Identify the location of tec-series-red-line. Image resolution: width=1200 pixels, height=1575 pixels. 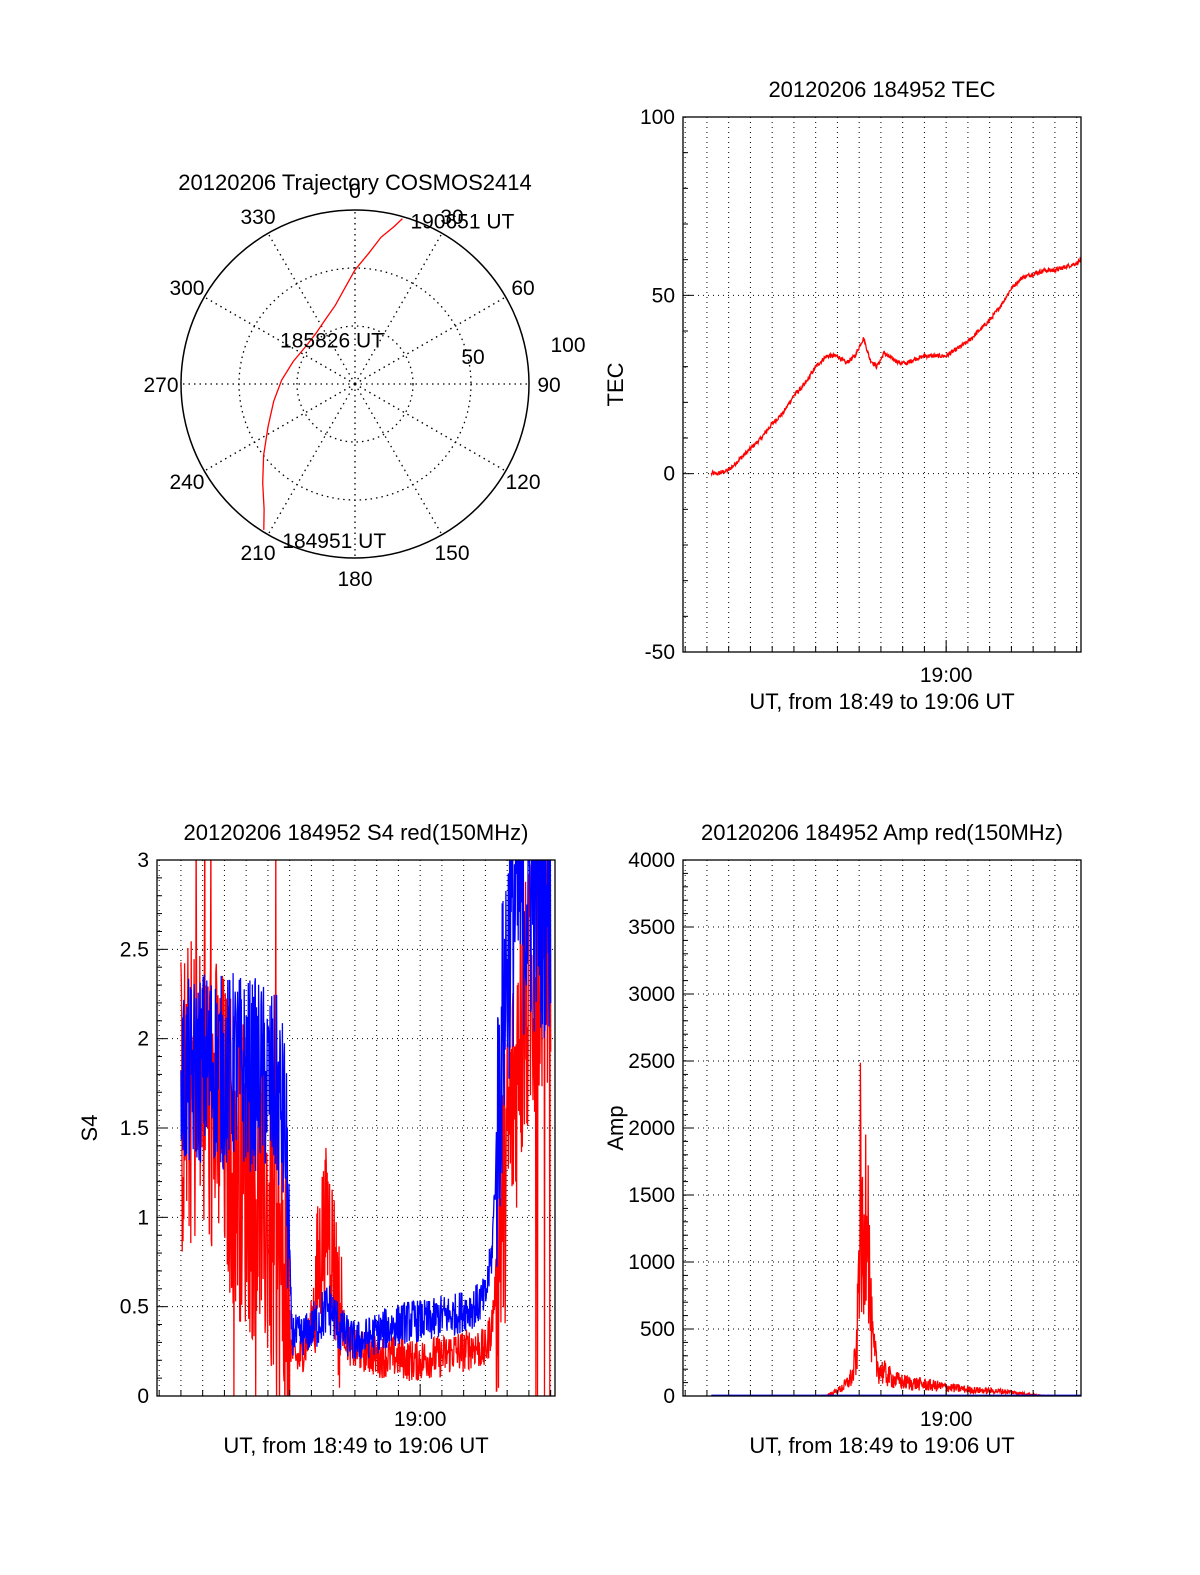
(895, 366).